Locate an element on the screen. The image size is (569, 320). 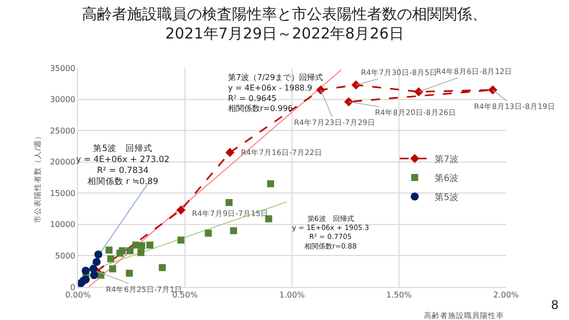
y-tick-label: 20000 is located at coordinates (63, 162).